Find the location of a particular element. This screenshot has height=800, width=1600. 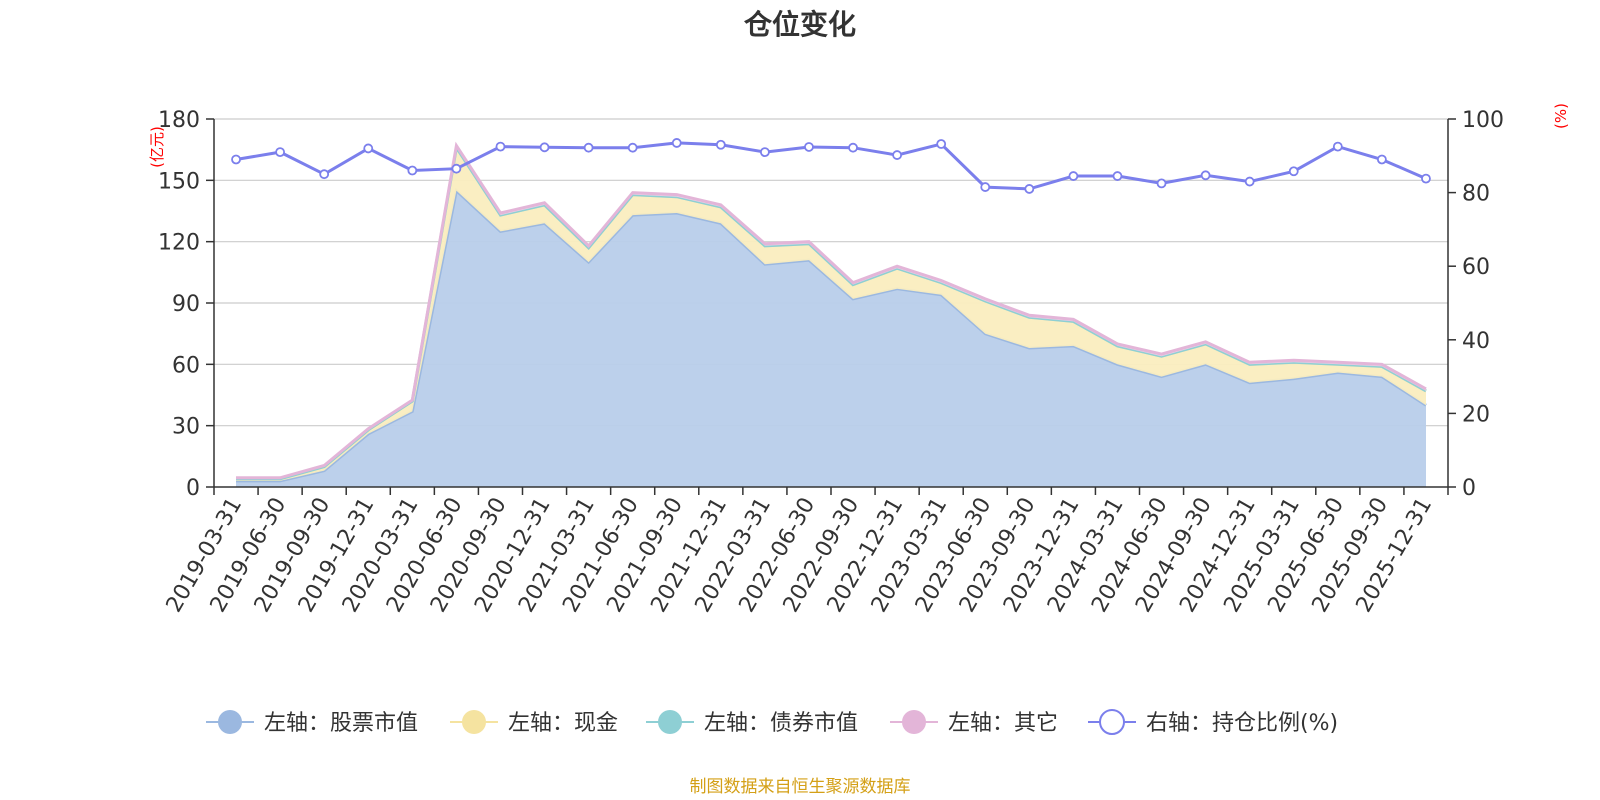

legend-label: 左轴：现金 is located at coordinates (563, 723).